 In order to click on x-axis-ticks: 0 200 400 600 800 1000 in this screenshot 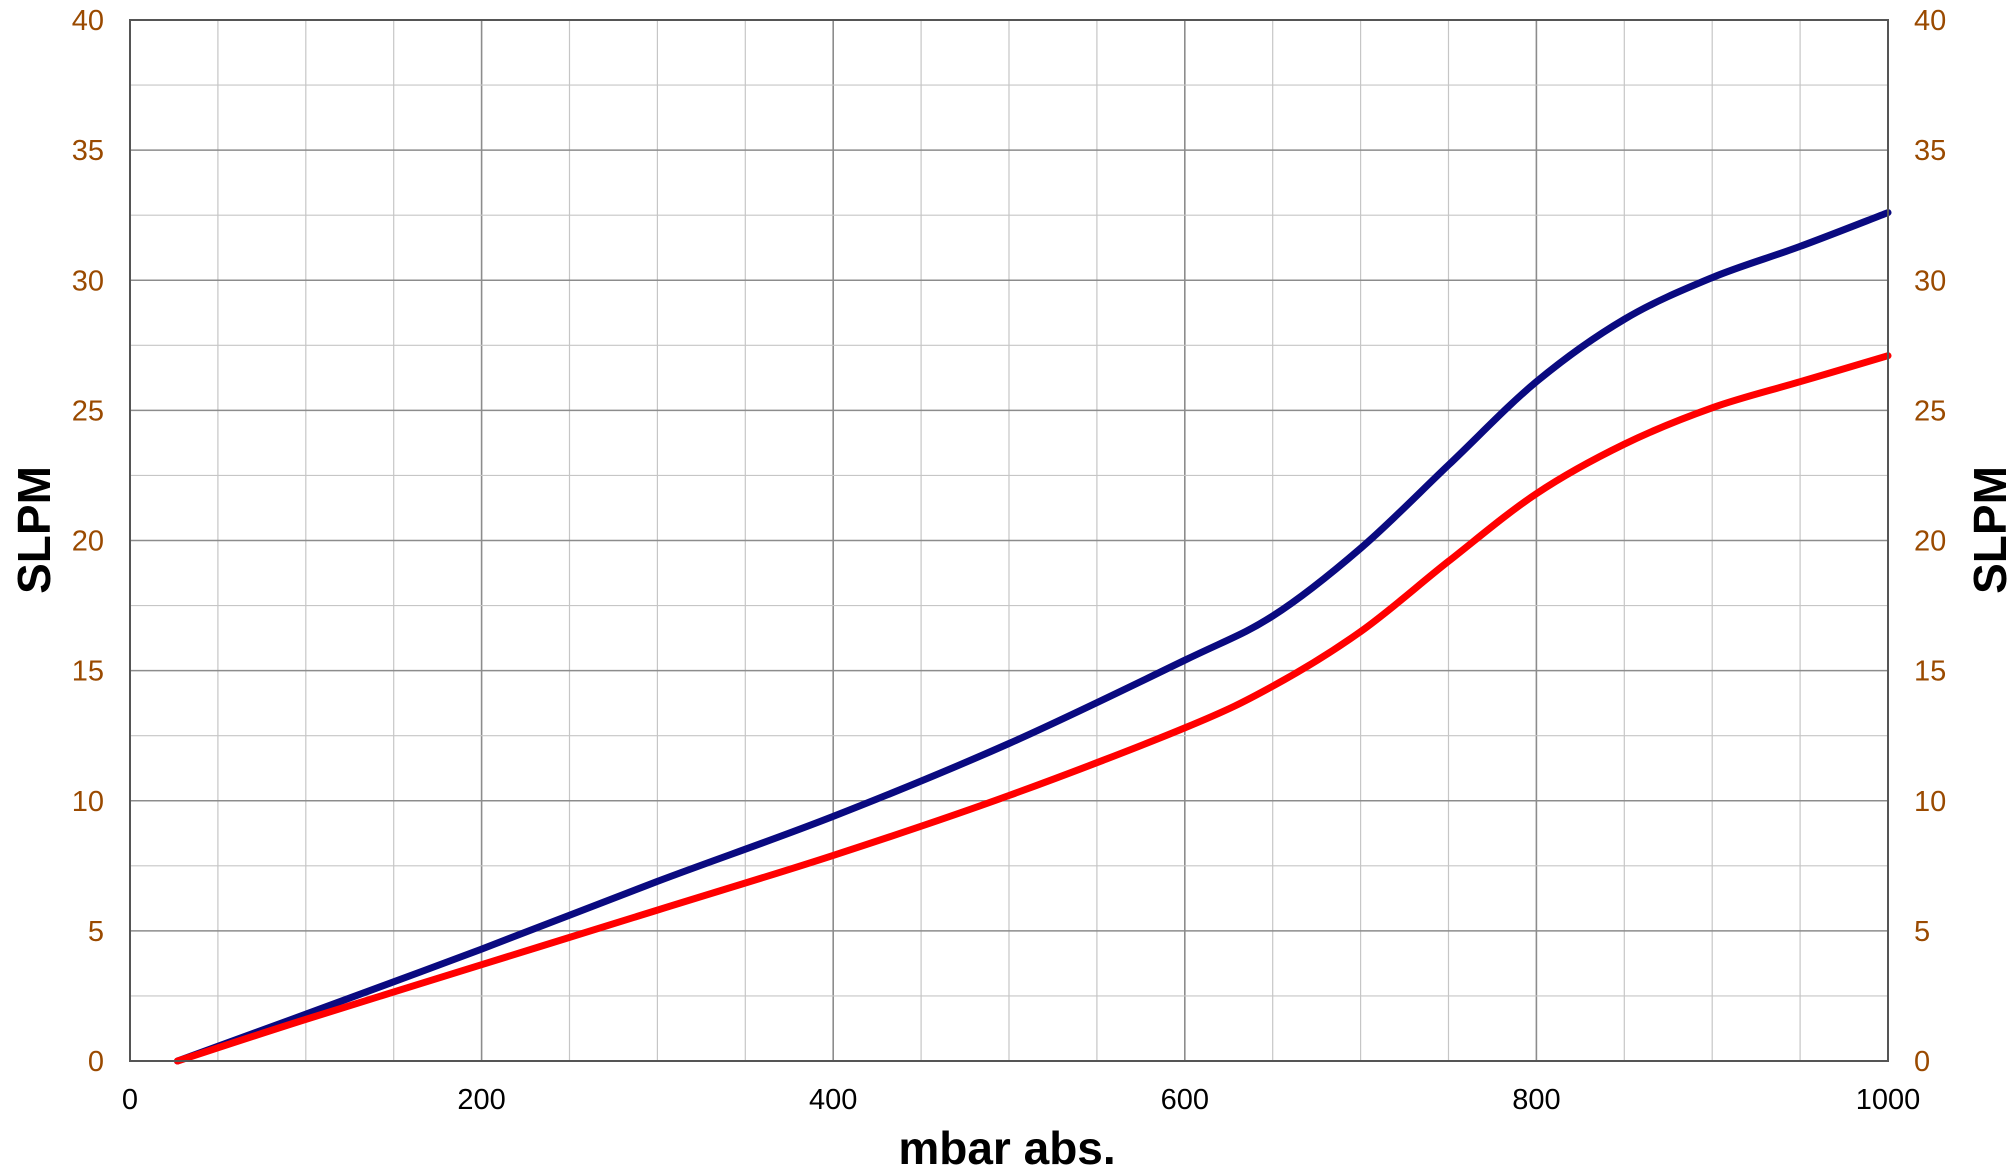, I will do `click(1021, 1100)`.